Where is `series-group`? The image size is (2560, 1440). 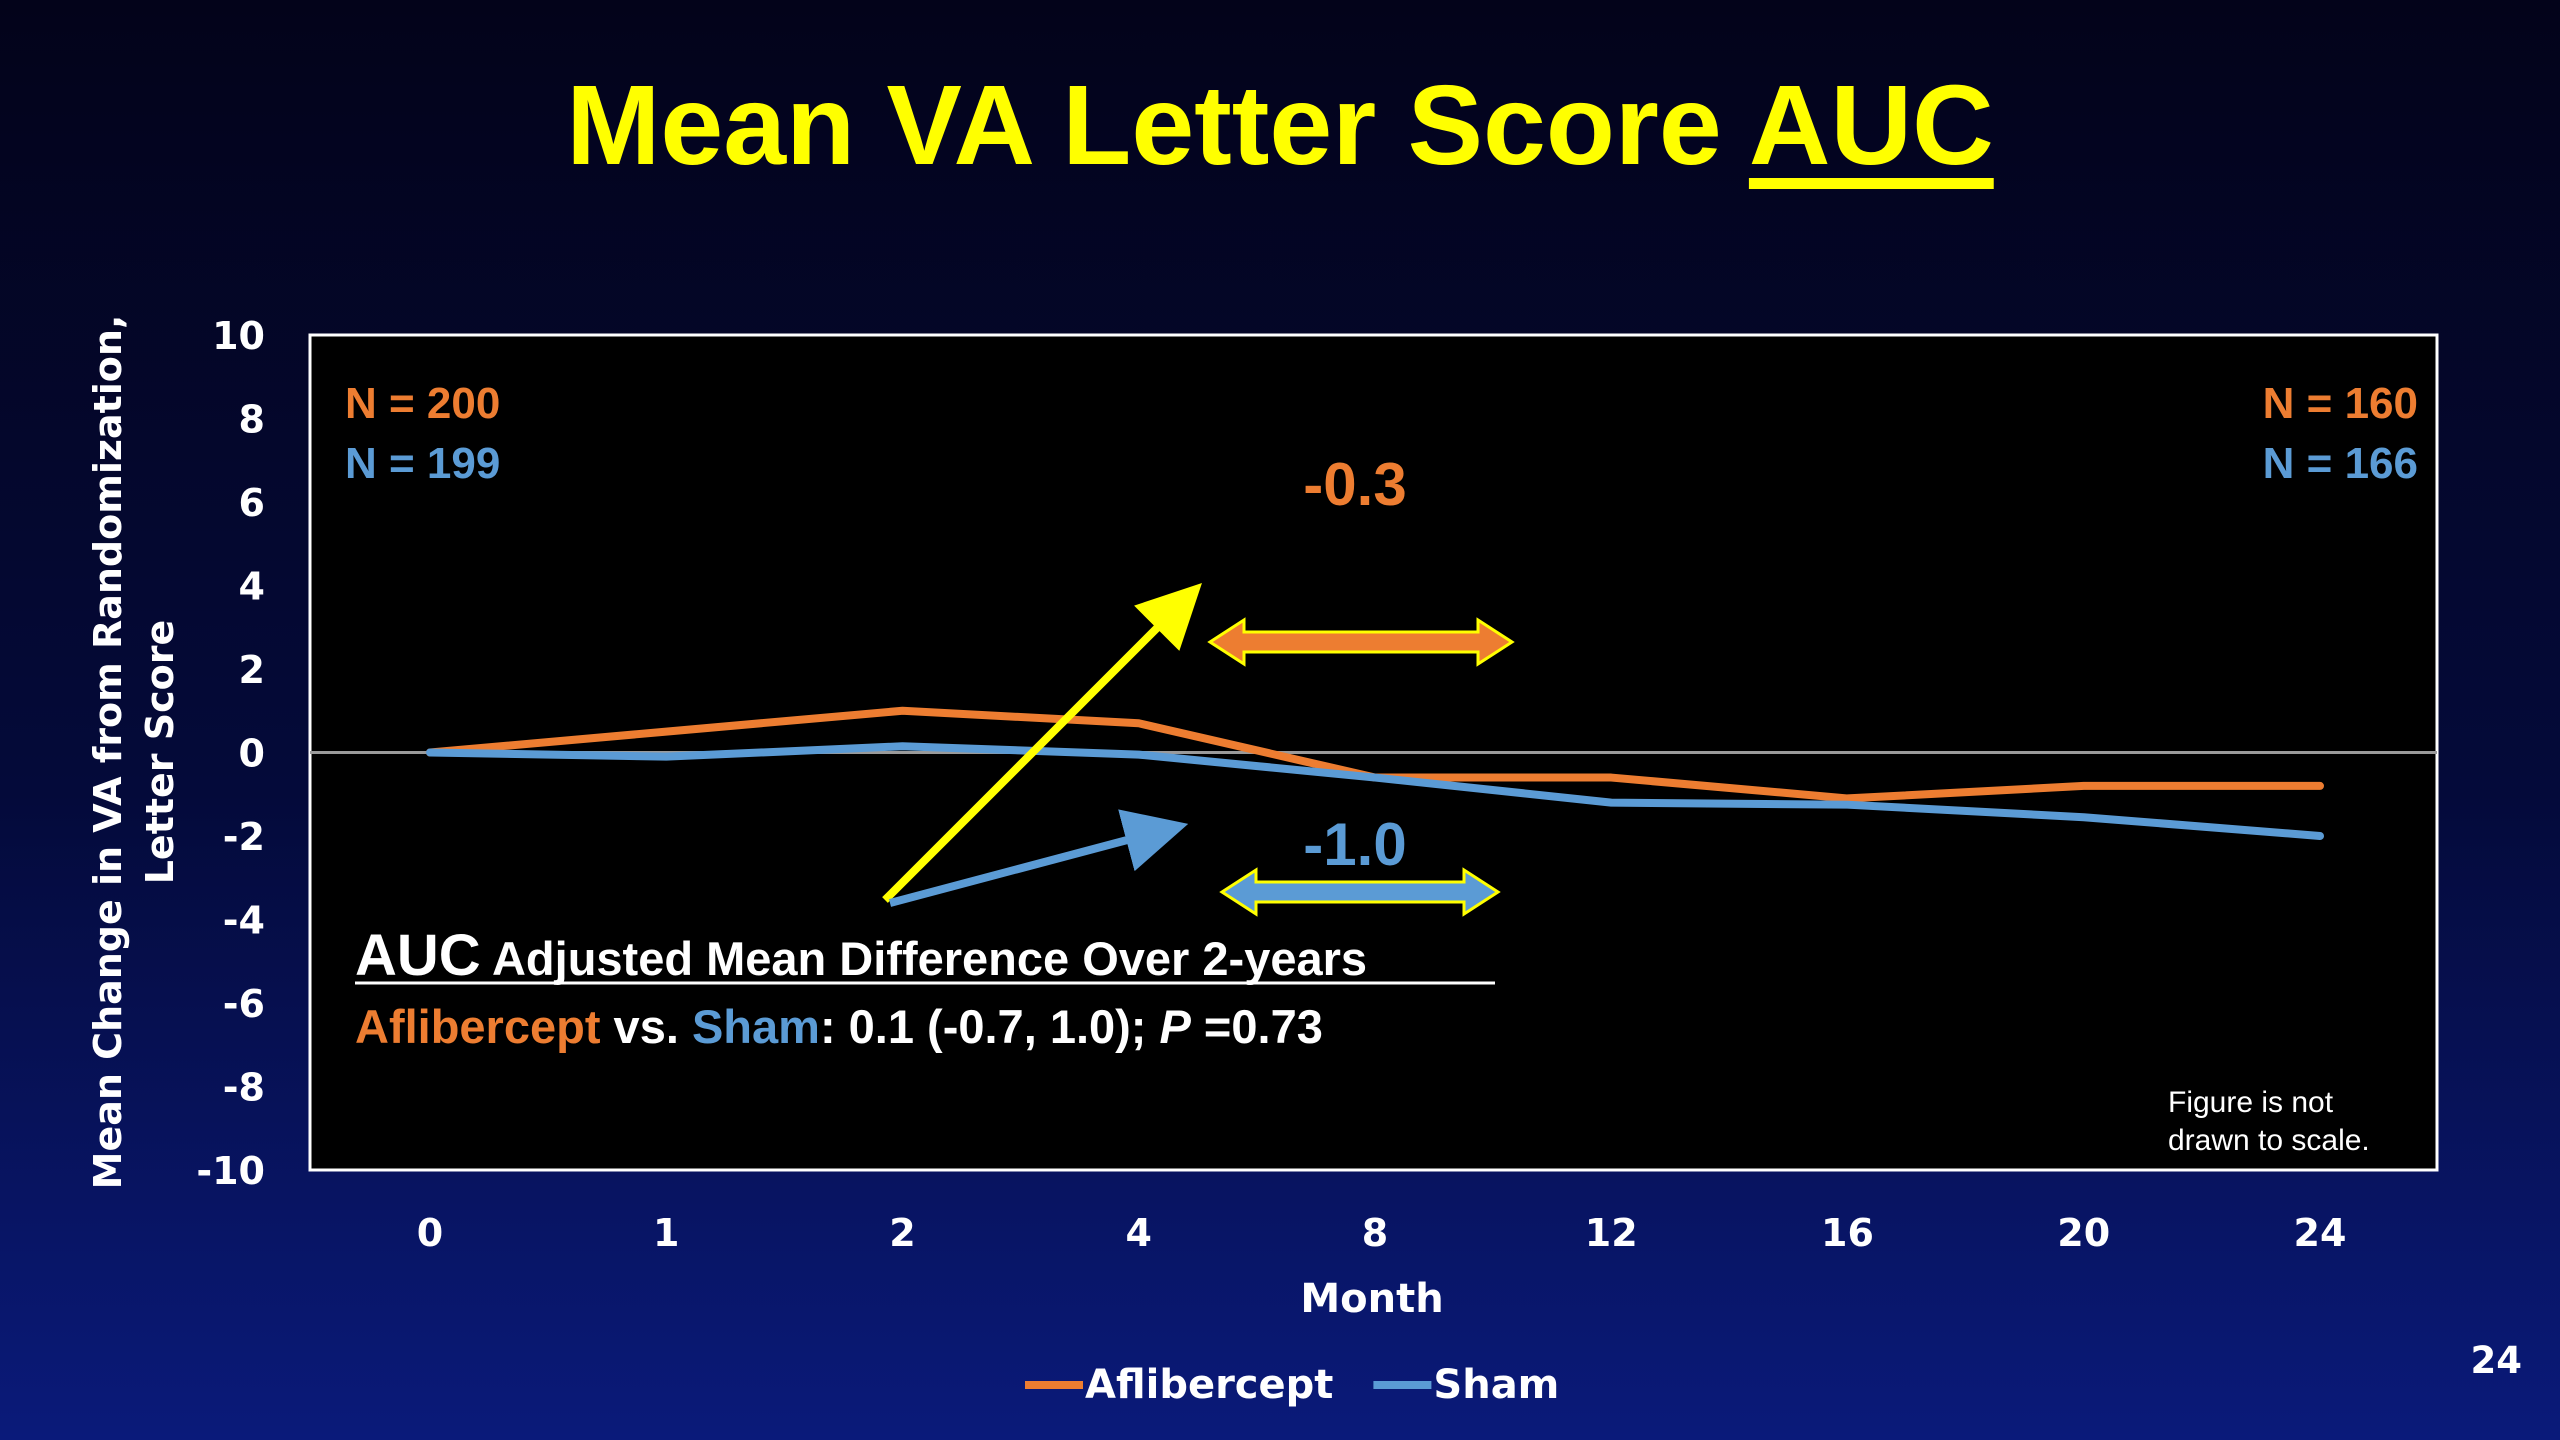 series-group is located at coordinates (1375, 773).